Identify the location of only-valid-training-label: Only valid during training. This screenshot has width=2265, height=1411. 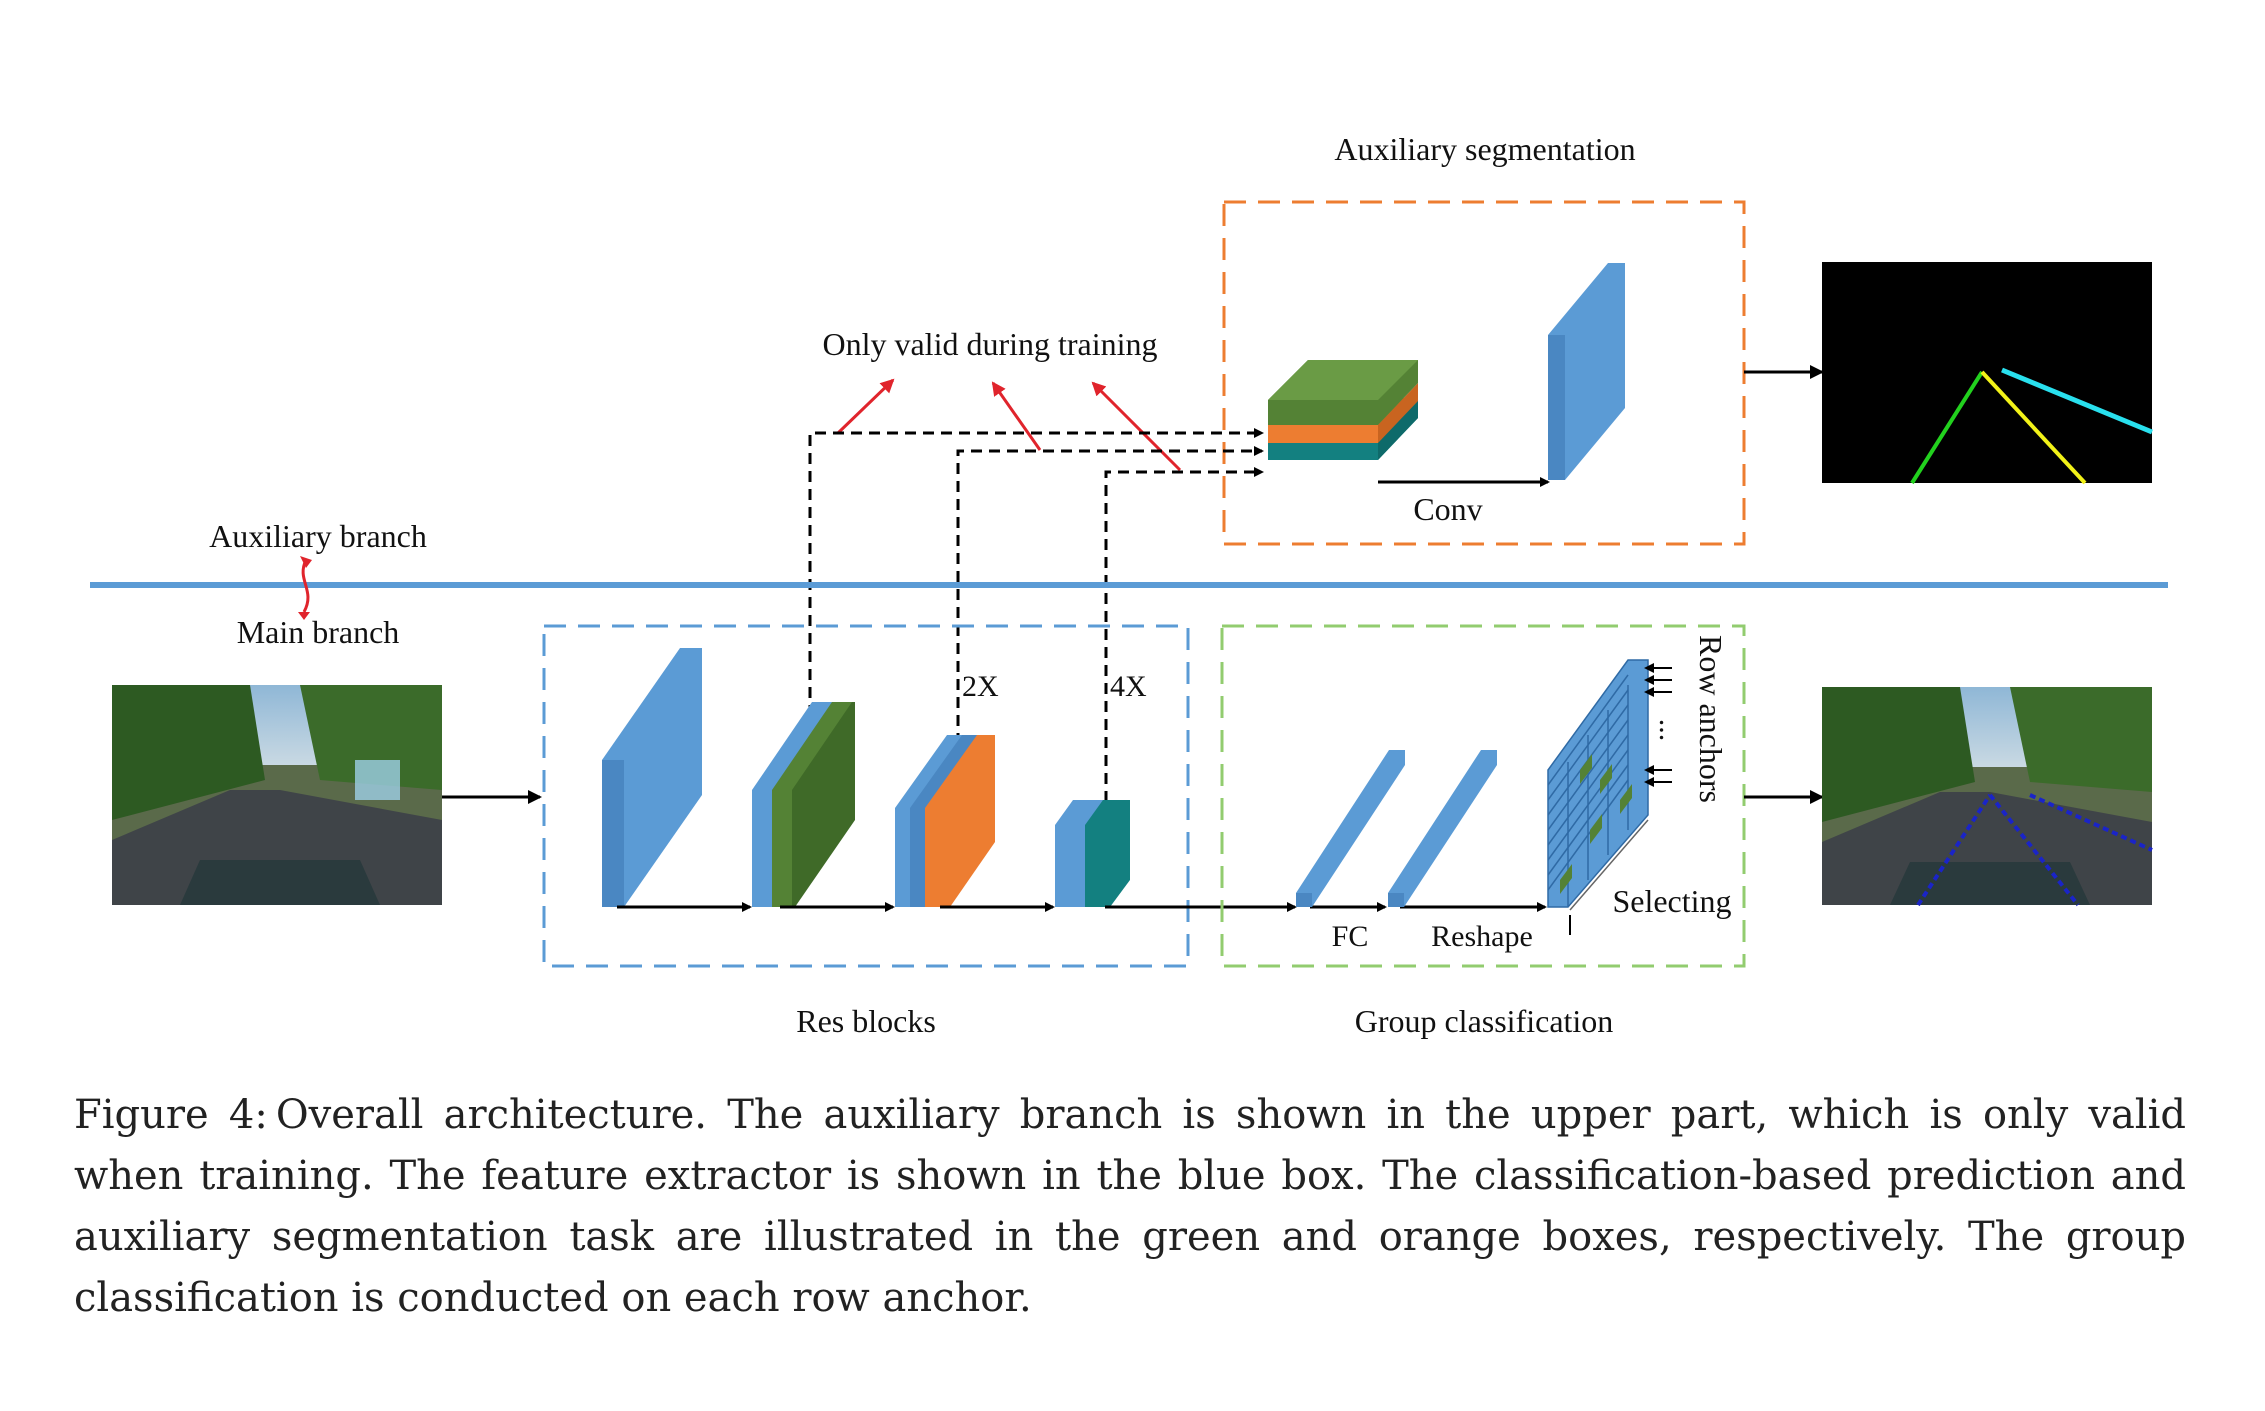
(989, 344).